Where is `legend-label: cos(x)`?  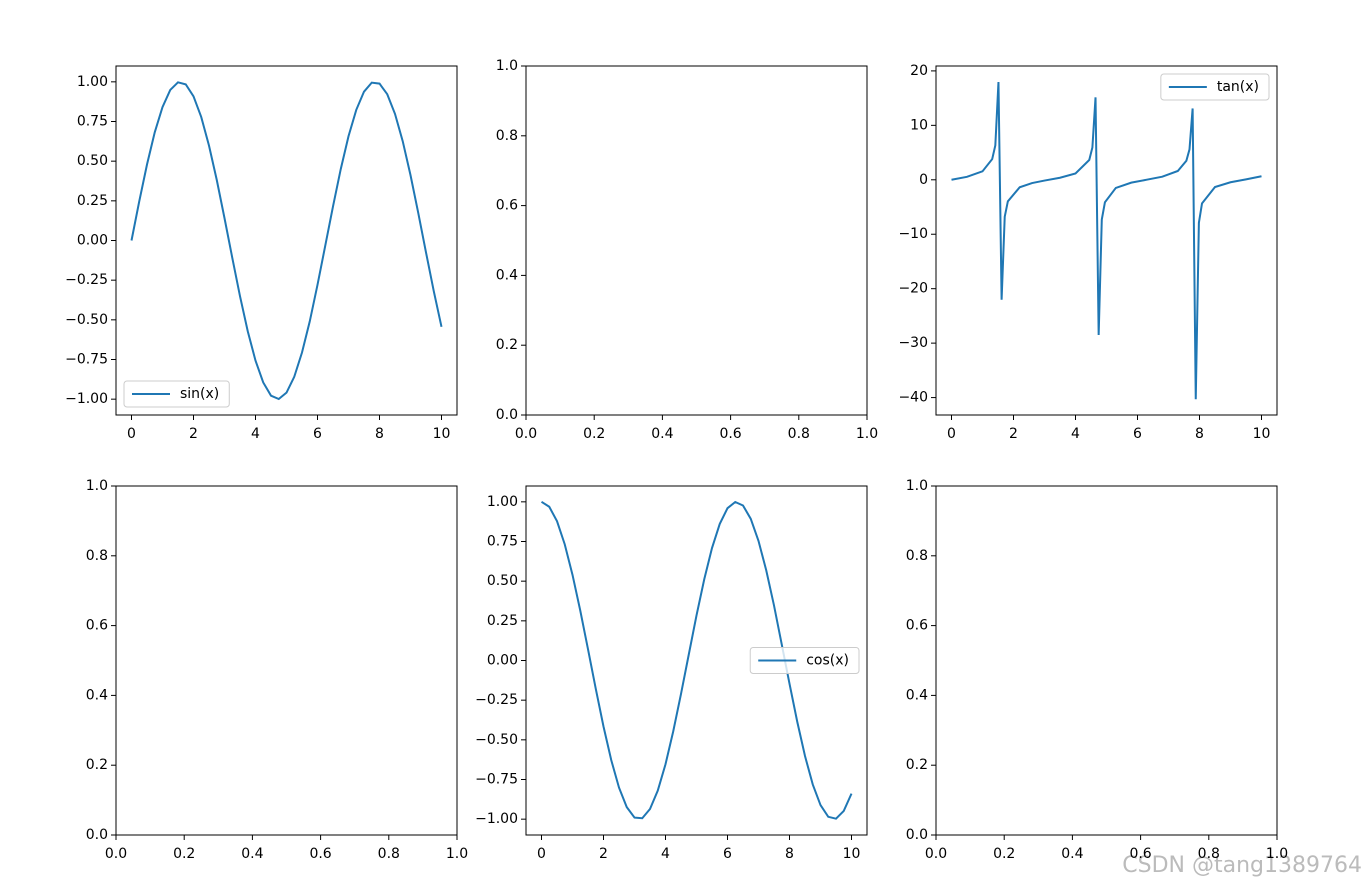
legend-label: cos(x) is located at coordinates (827, 661).